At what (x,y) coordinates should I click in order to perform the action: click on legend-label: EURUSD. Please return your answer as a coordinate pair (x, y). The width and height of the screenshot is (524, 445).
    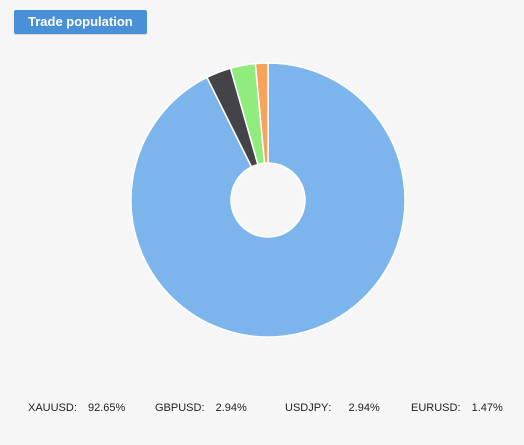
    Looking at the image, I should click on (434, 408).